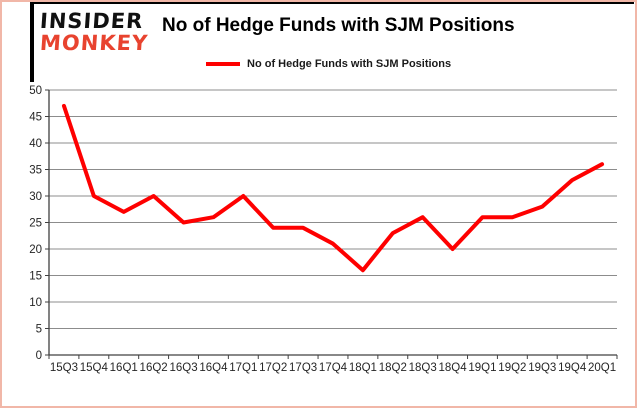 This screenshot has width=637, height=410. Describe the element at coordinates (393, 368) in the screenshot. I see `x-axis-label: 18Q2` at that location.